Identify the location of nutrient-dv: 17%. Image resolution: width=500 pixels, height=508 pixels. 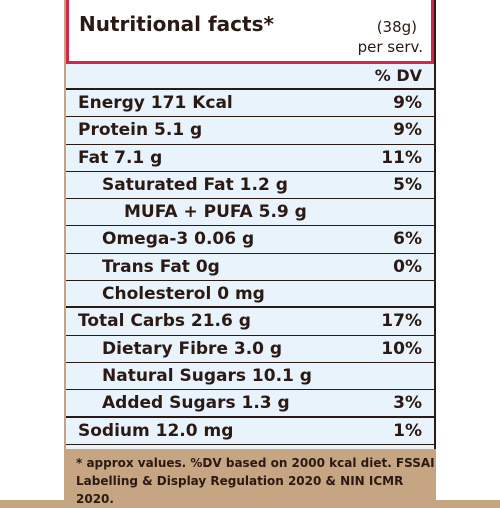
(401, 321).